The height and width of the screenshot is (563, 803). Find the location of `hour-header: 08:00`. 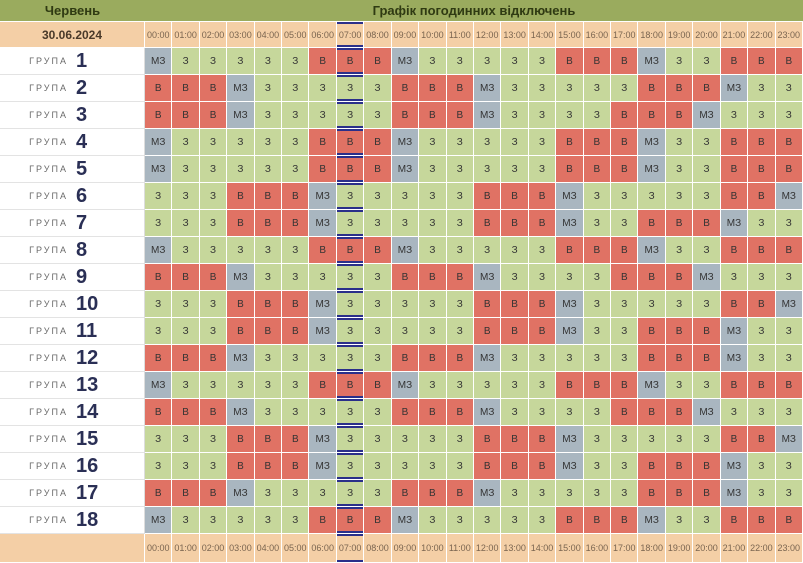

hour-header: 08:00 is located at coordinates (378, 35).